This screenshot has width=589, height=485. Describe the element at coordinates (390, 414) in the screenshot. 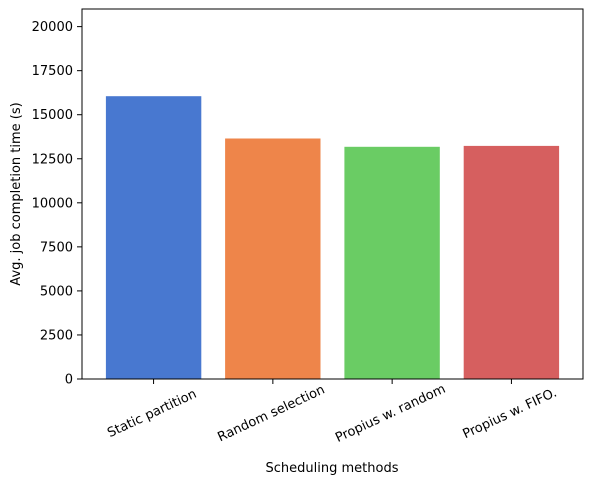

I see `x-tick-label: Propius w. random` at that location.